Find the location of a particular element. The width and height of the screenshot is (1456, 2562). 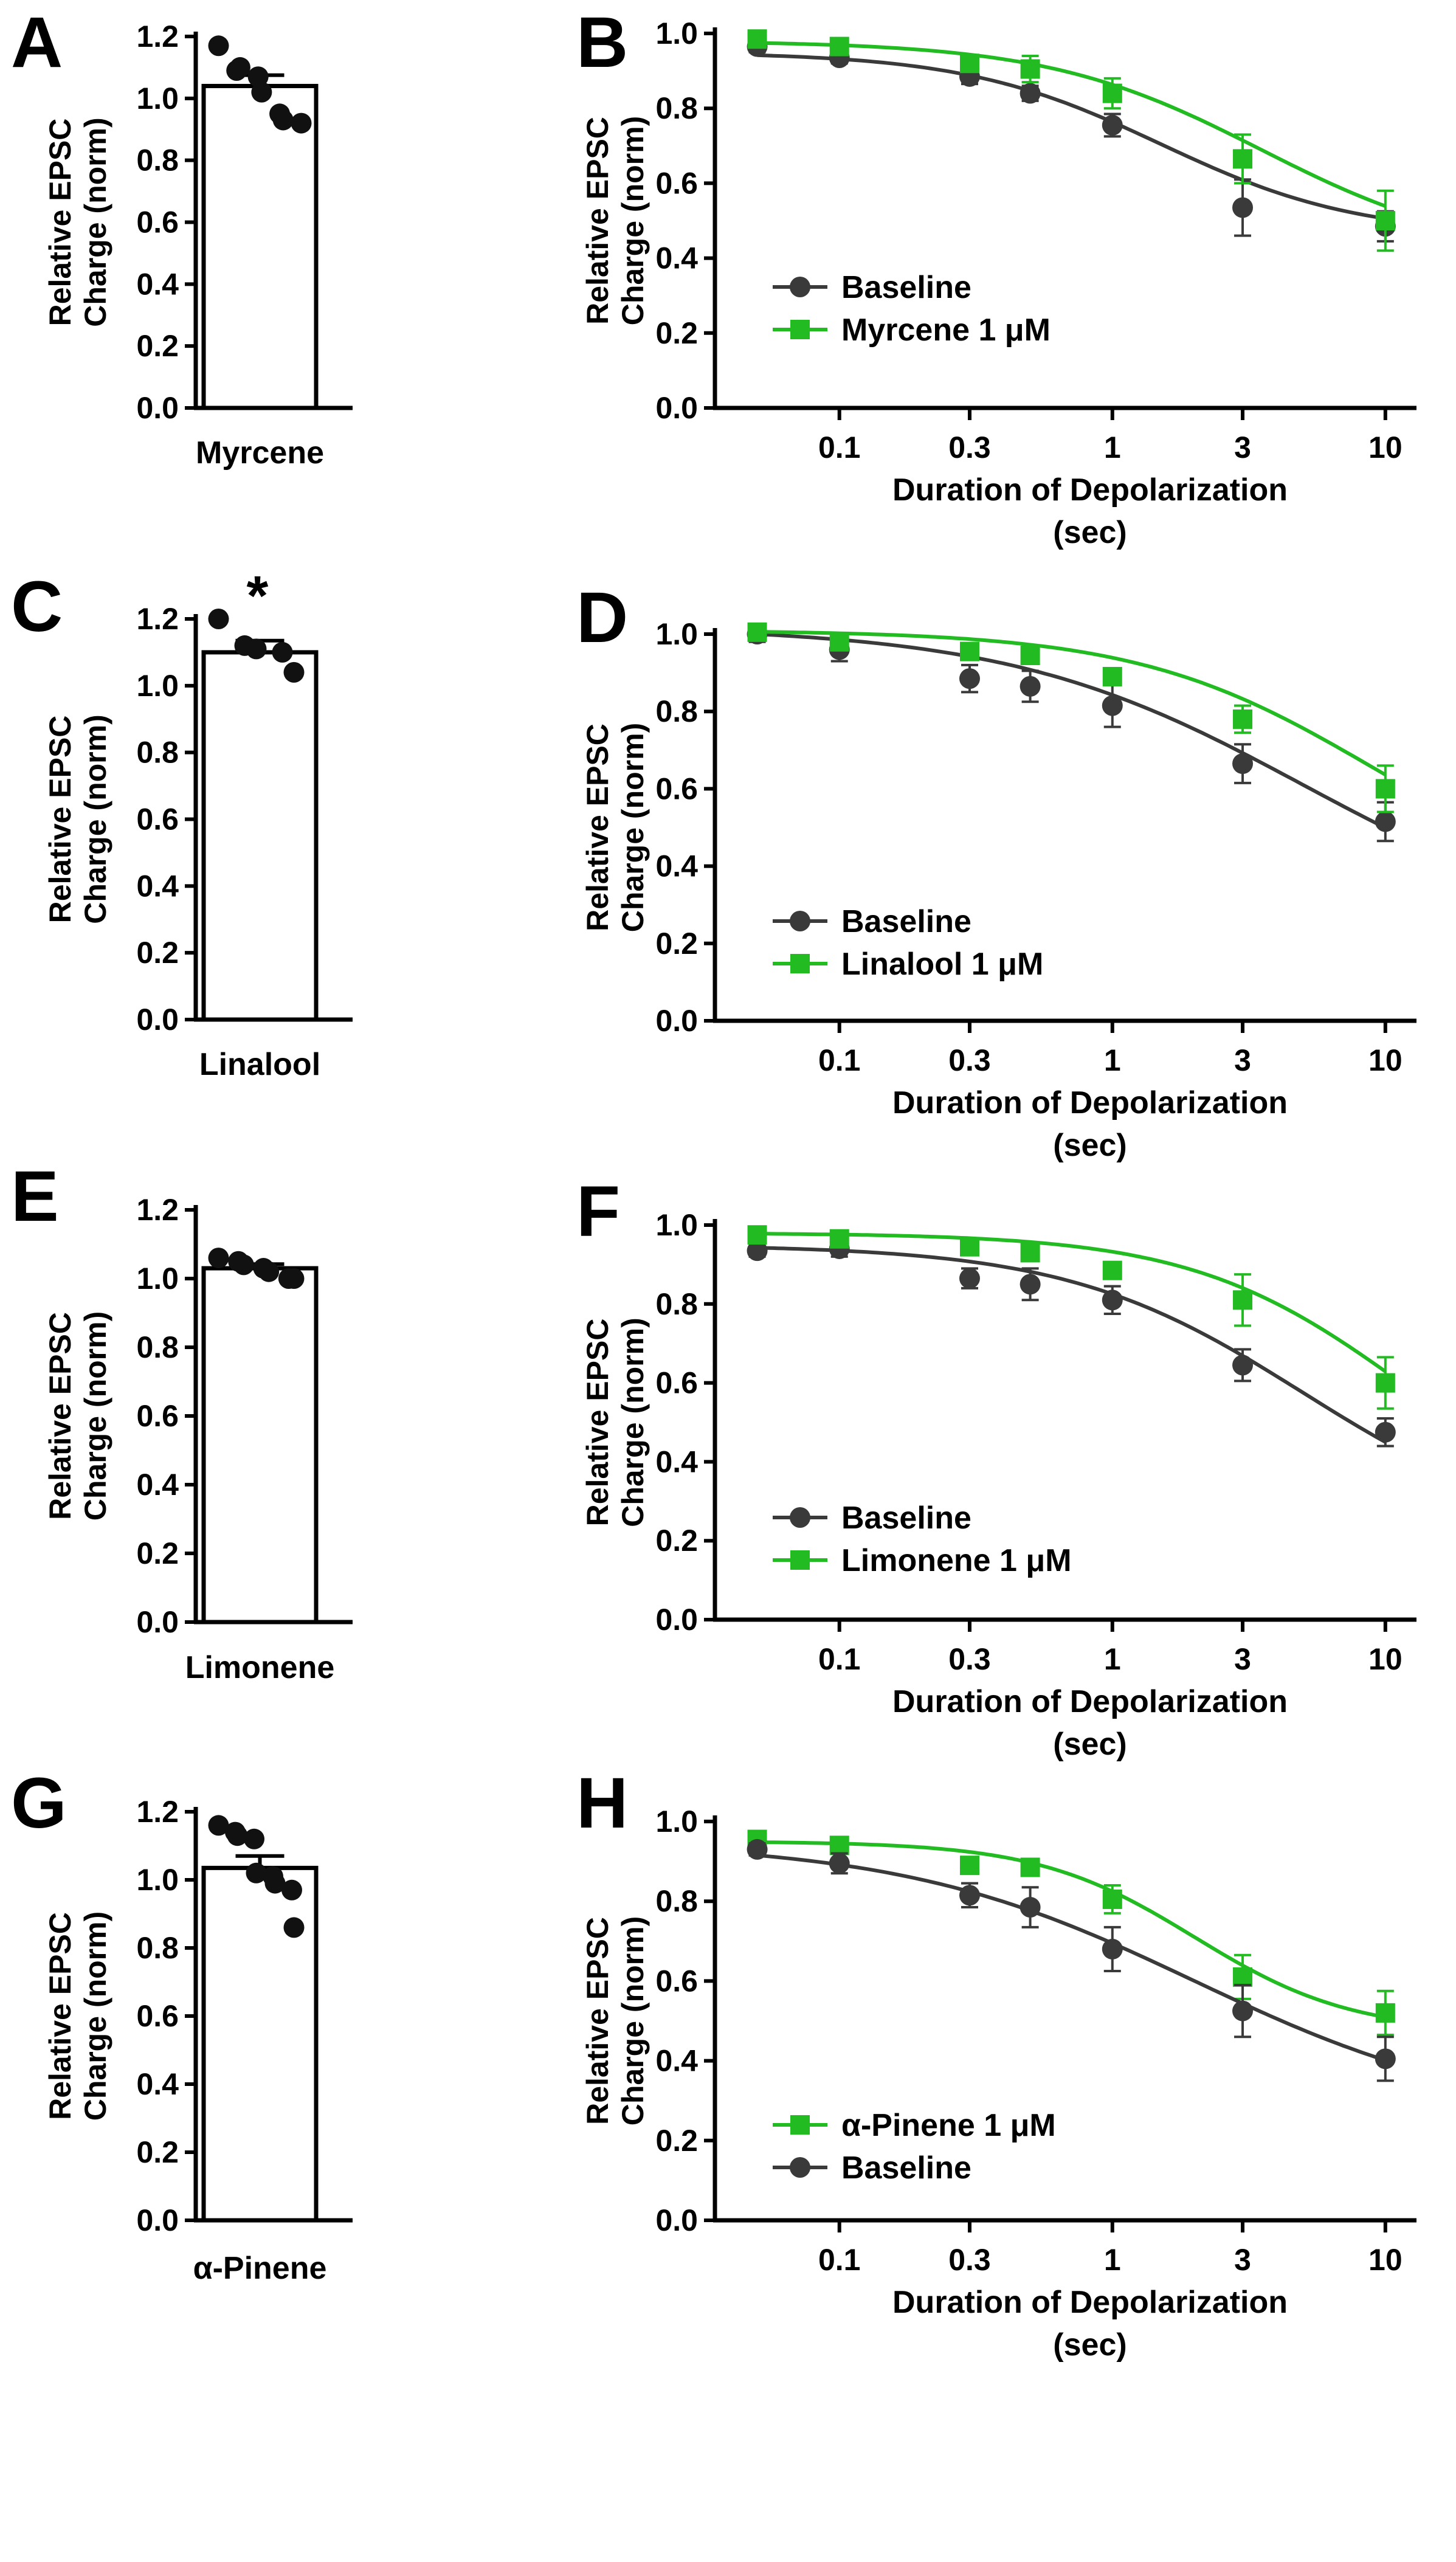

category-label: Limonene is located at coordinates (260, 1667).